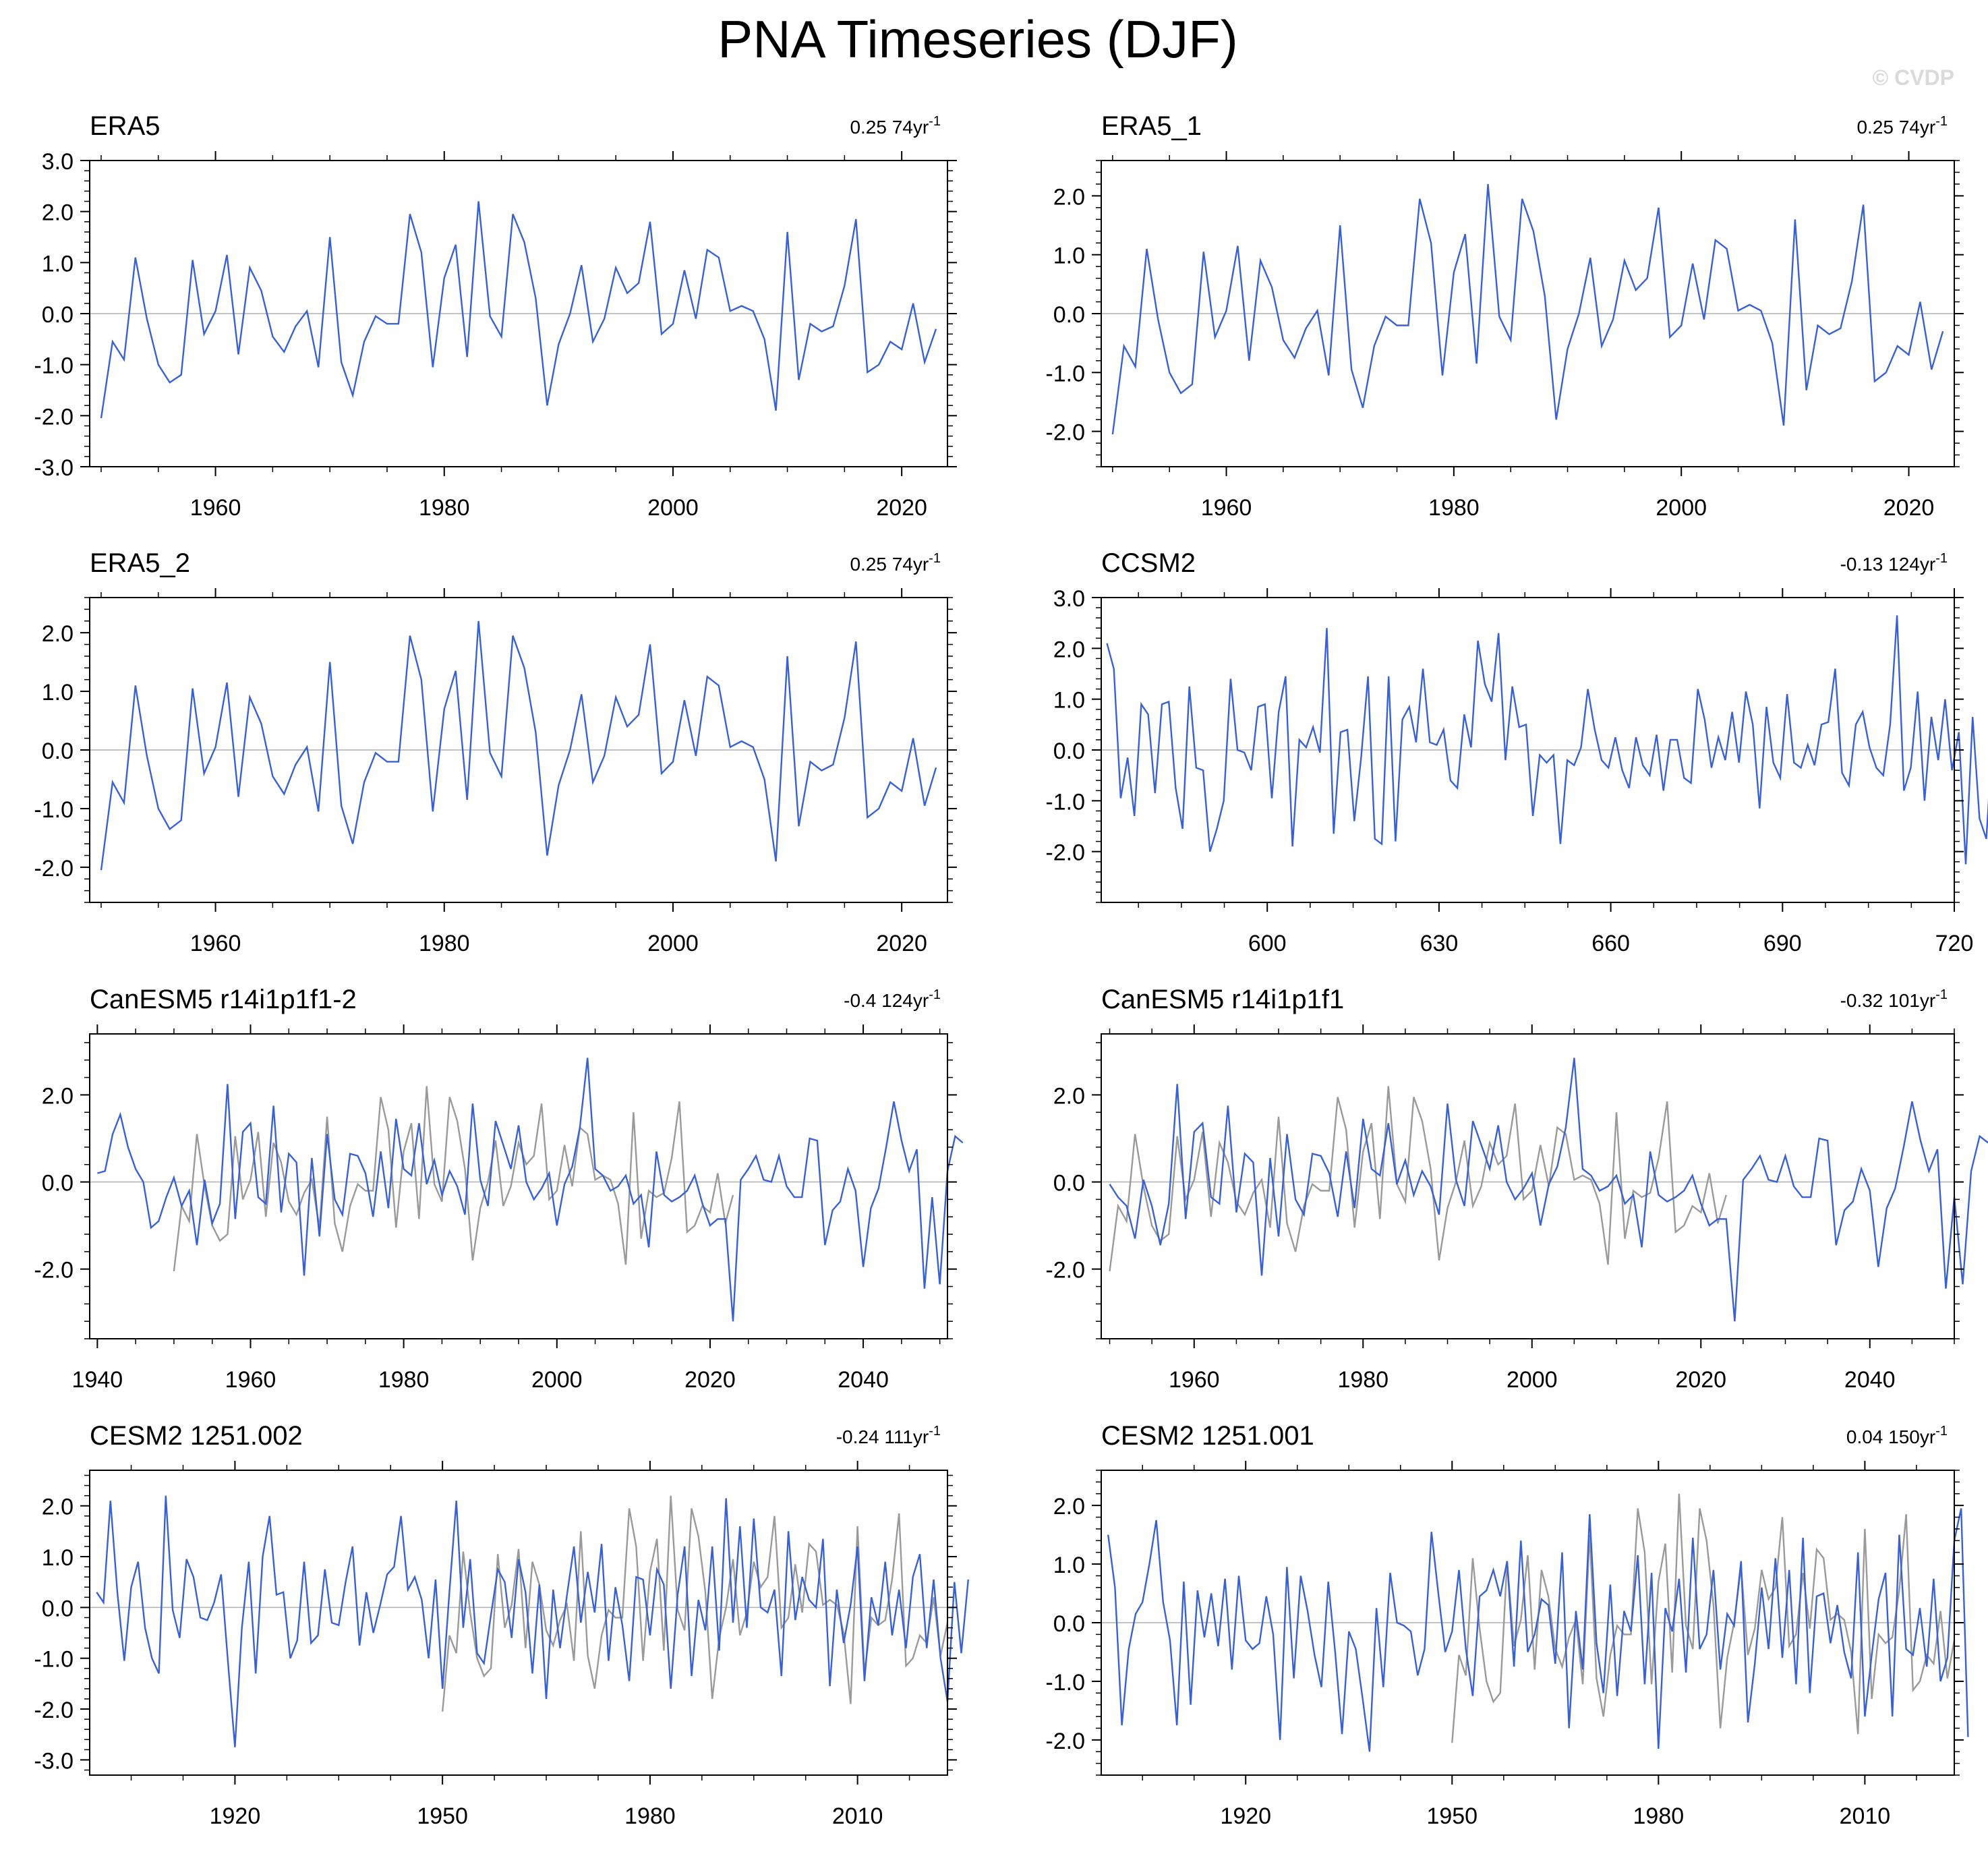 The image size is (1988, 1852). I want to click on trend-label: -0.4 124yr-1, so click(892, 999).